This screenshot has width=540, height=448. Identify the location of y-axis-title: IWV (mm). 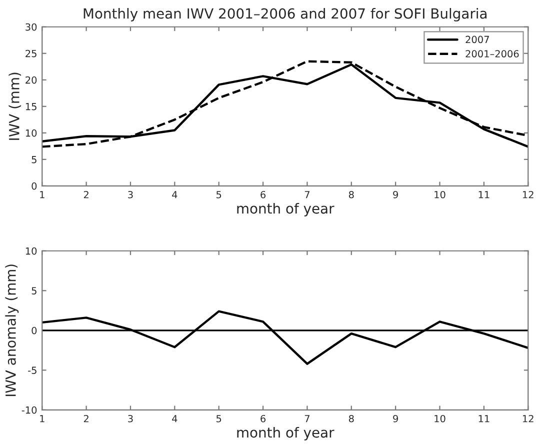
(15, 106).